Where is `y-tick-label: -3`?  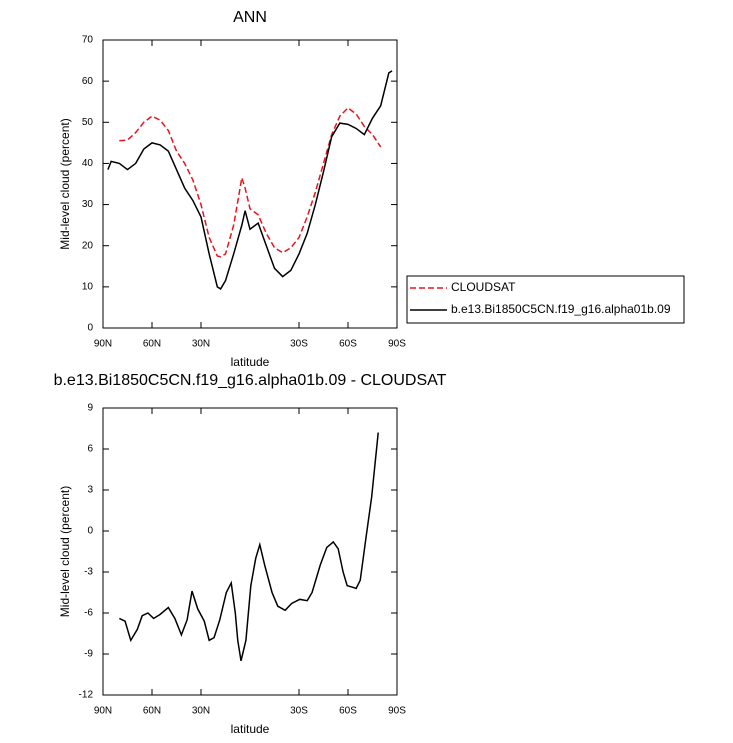
y-tick-label: -3 is located at coordinates (88, 572).